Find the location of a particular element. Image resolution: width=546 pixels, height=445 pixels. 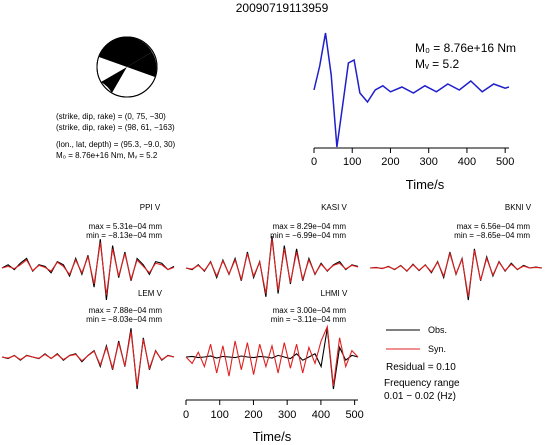

stf-tick-label: 400 is located at coordinates (467, 162).